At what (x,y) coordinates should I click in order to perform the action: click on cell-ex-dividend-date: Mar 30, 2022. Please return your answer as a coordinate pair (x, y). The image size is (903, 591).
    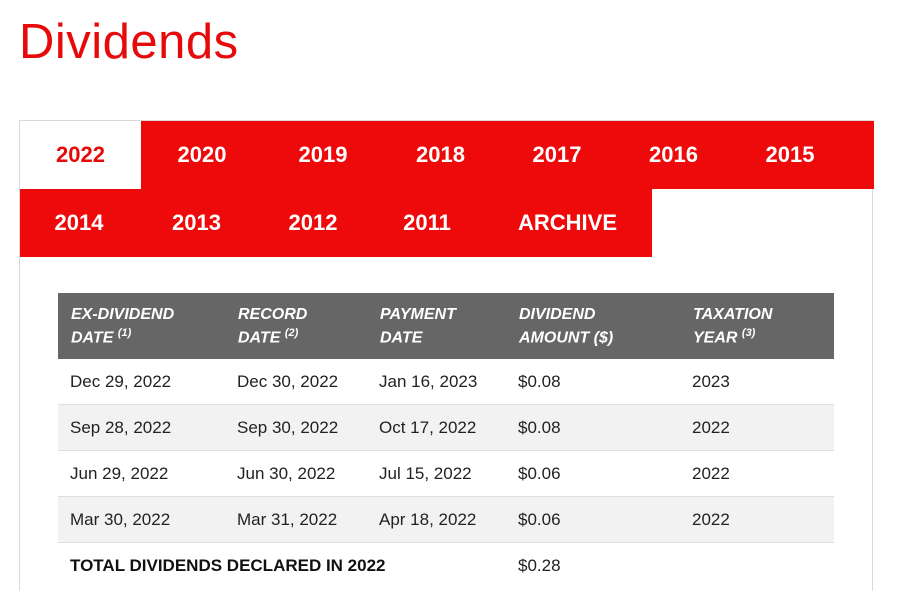
    Looking at the image, I should click on (141, 520).